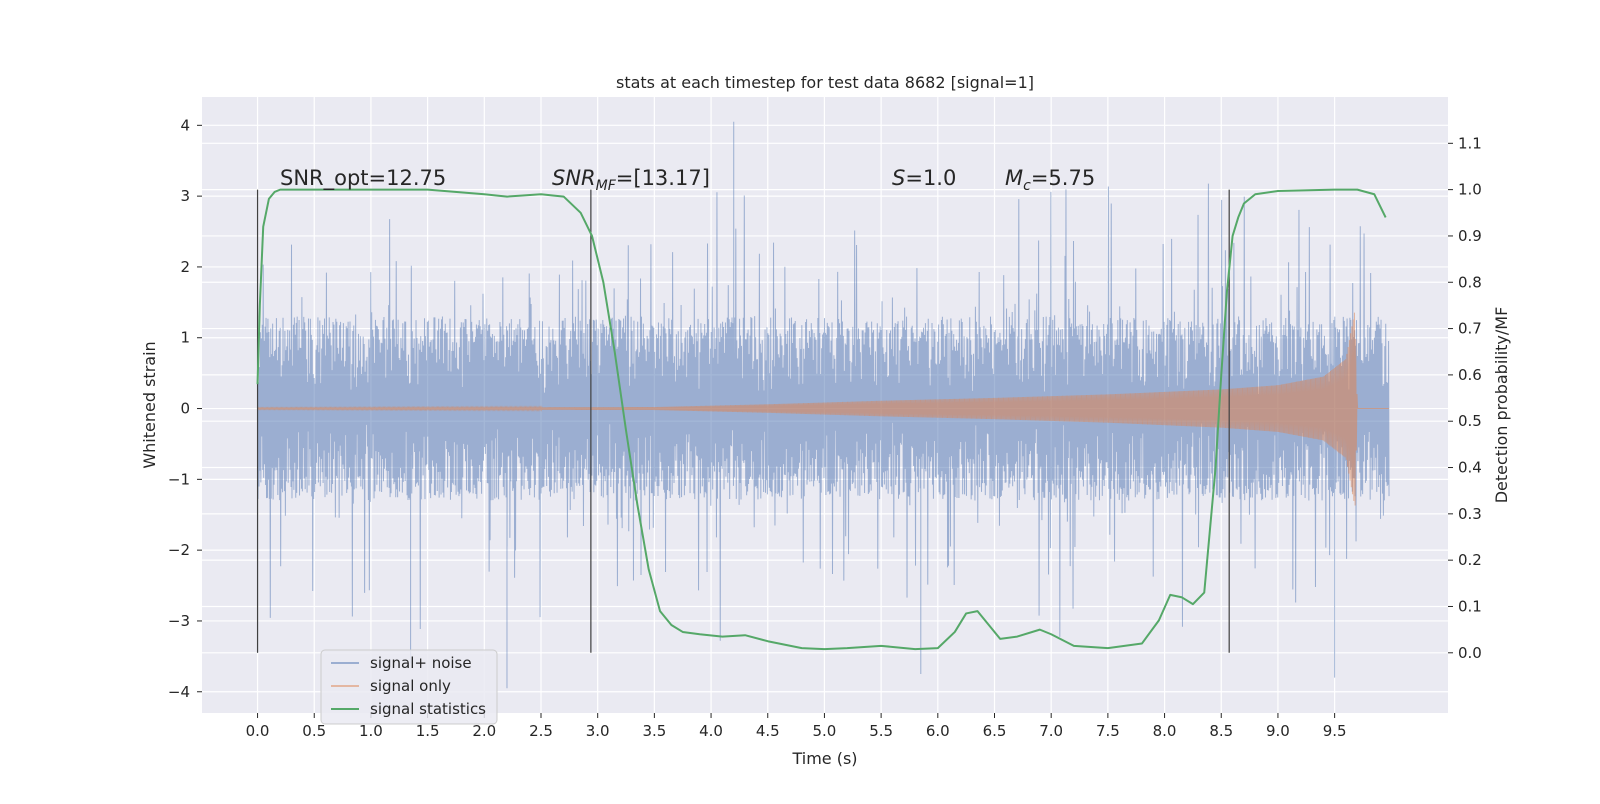 Image resolution: width=1600 pixels, height=804 pixels. I want to click on snr-mf-base: SNR, so click(574, 178).